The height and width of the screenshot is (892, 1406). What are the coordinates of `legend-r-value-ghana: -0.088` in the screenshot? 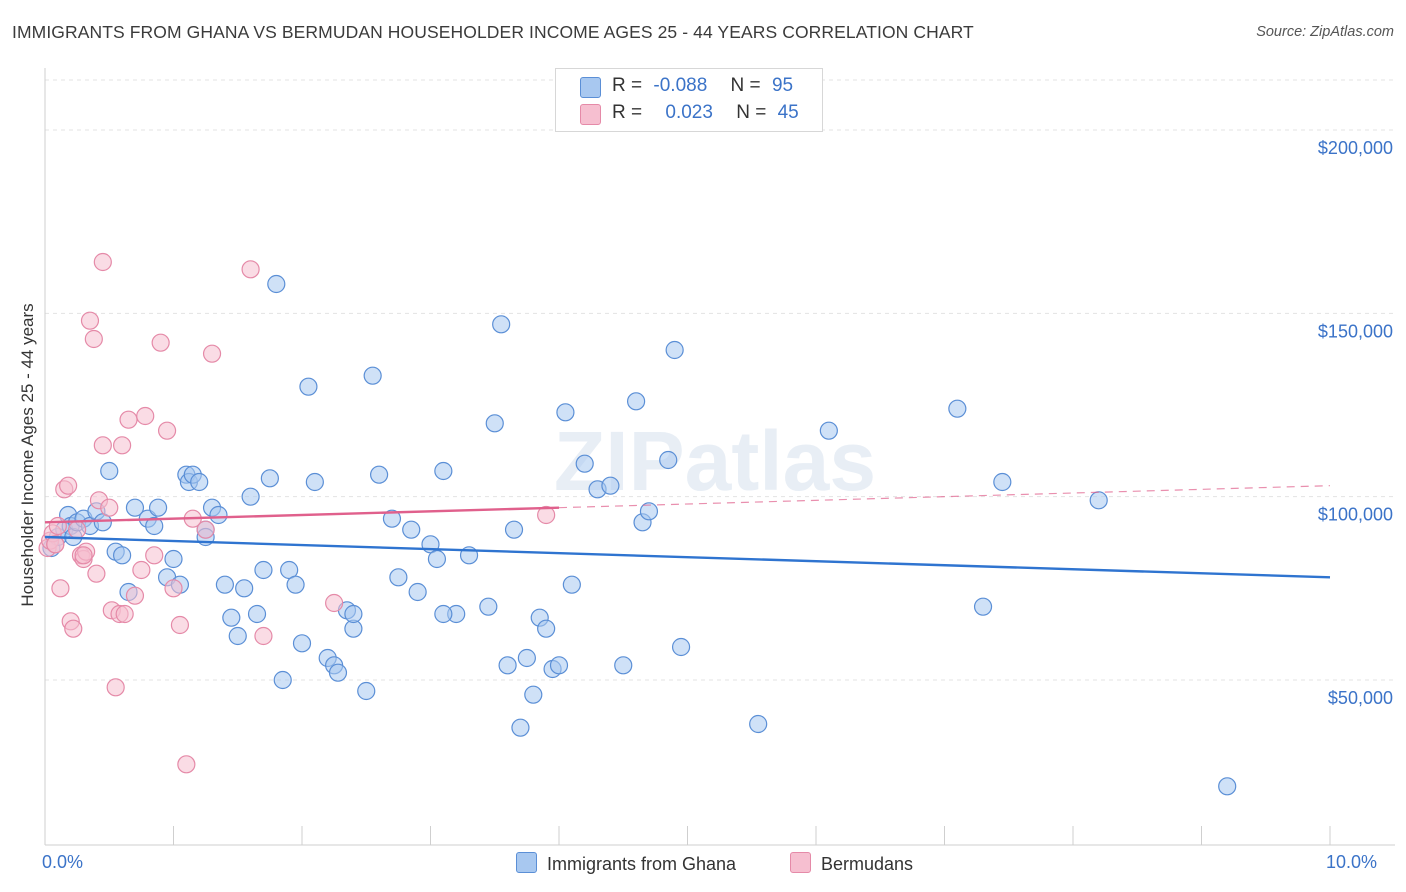 It's located at (680, 85).